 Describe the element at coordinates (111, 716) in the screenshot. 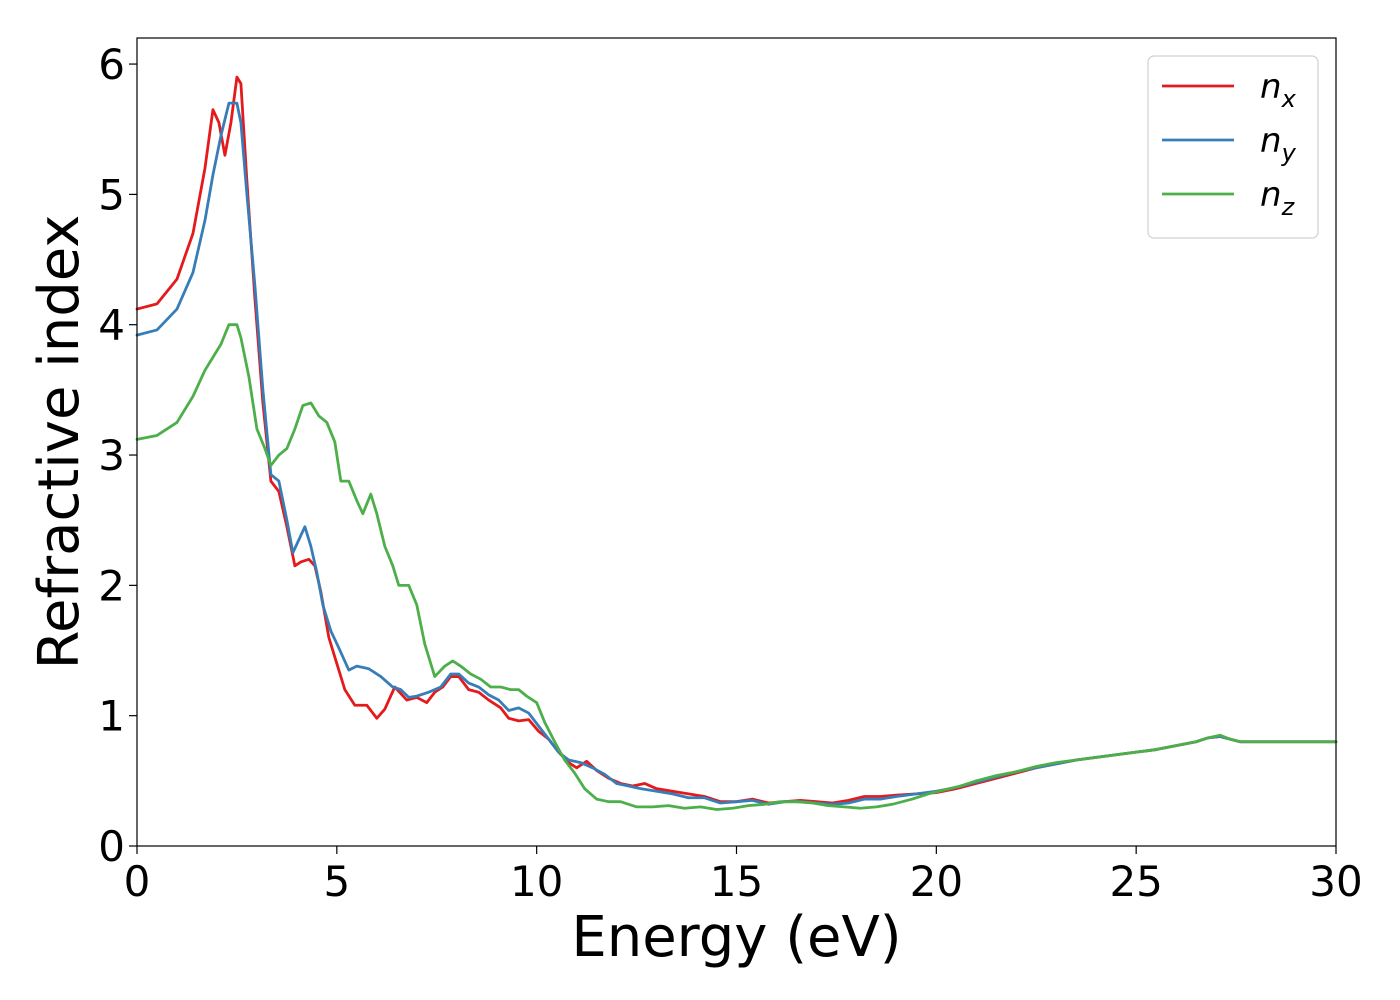

I see `y-tick-label: 1` at that location.